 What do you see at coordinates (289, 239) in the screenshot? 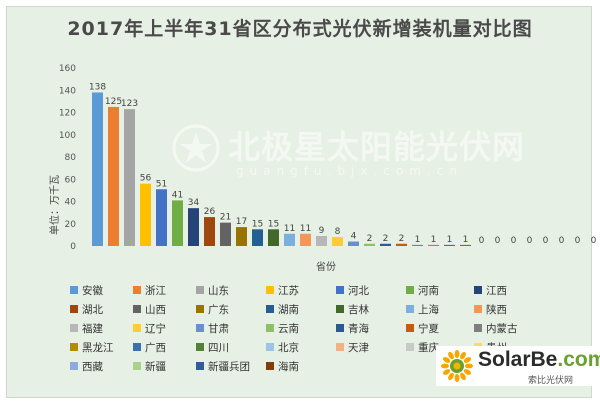
I see `bar-上海` at bounding box center [289, 239].